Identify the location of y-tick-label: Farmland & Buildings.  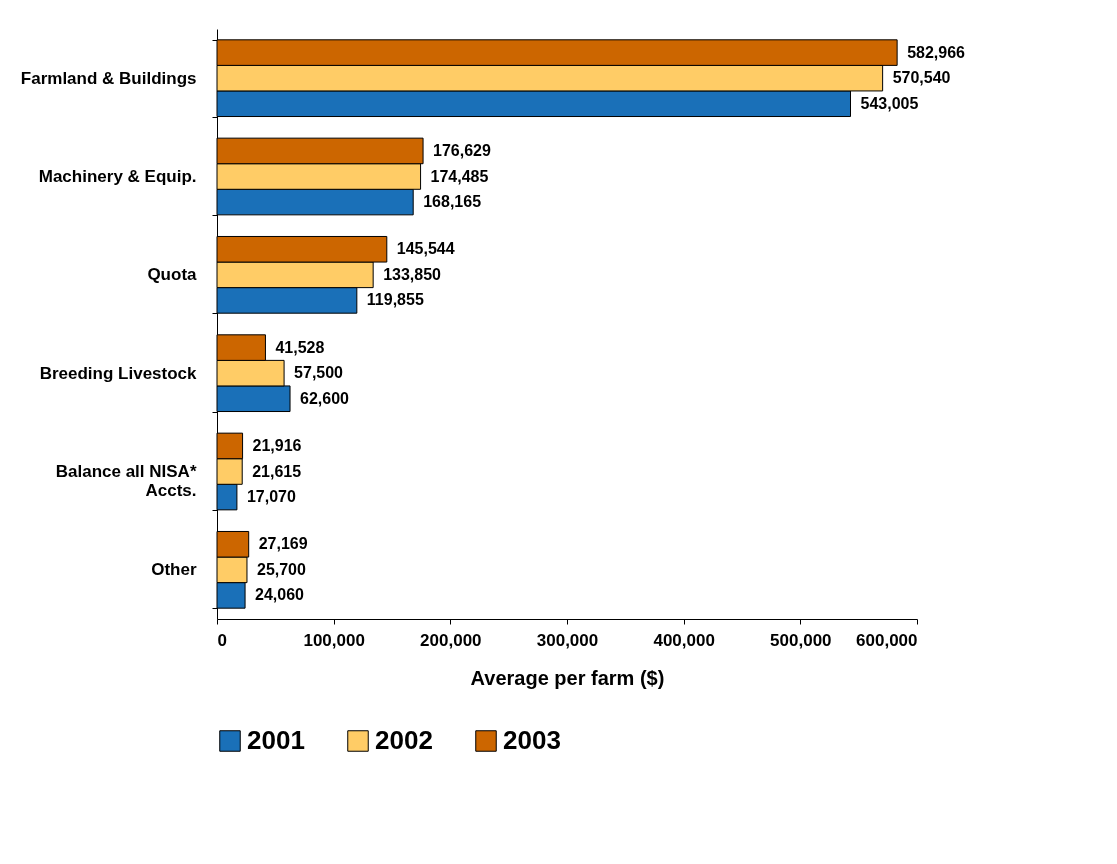
(108, 78).